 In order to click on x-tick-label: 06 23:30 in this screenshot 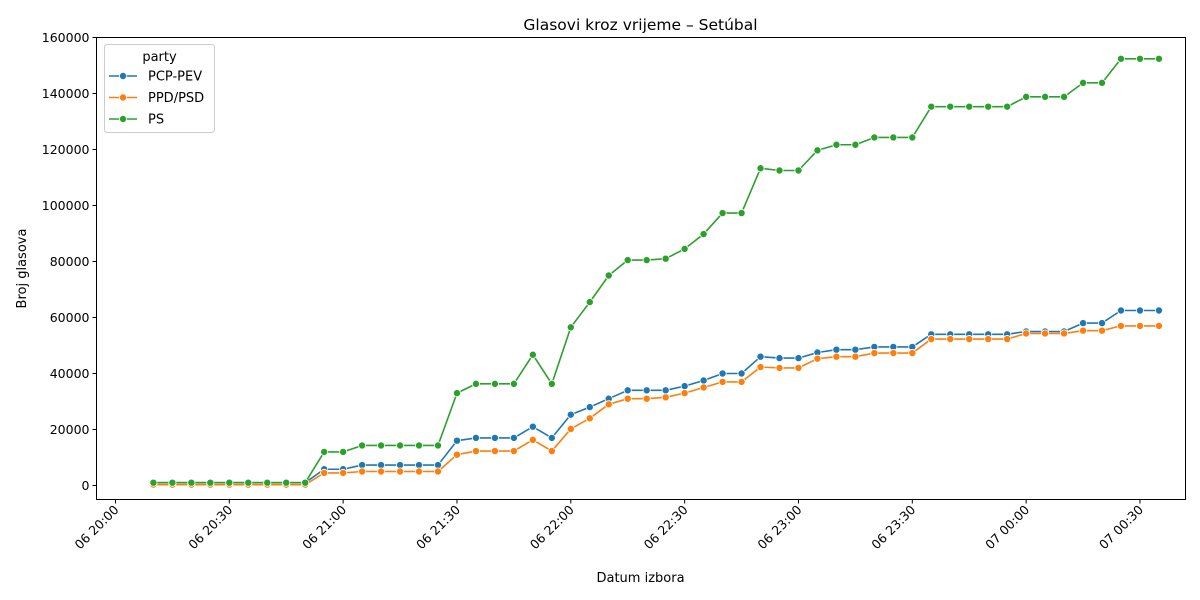, I will do `click(893, 527)`.